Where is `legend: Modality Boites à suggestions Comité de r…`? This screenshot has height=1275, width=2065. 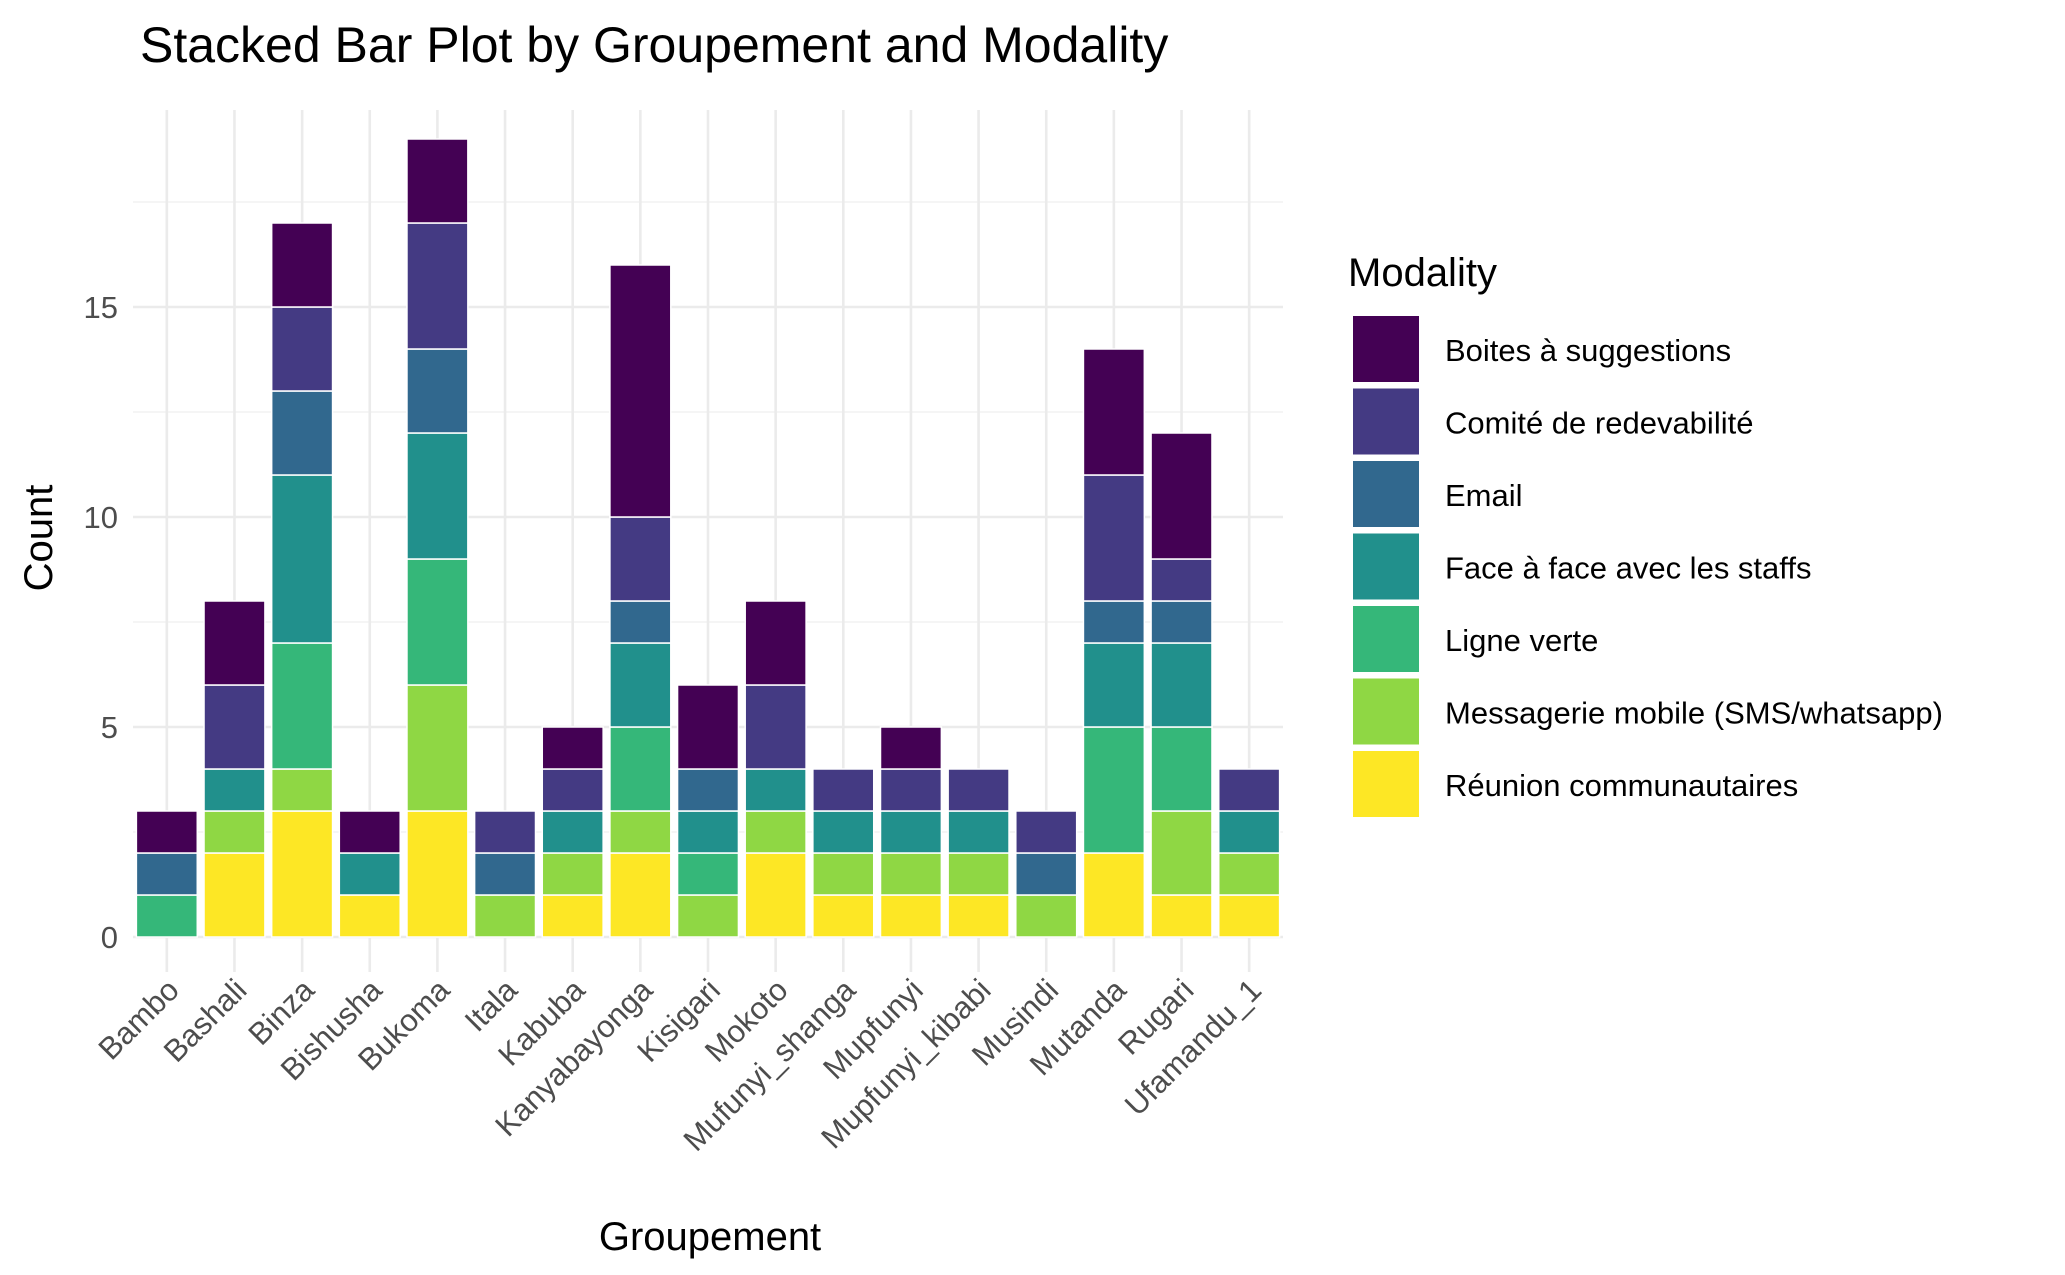 legend: Modality Boites à suggestions Comité de r… is located at coordinates (1645, 534).